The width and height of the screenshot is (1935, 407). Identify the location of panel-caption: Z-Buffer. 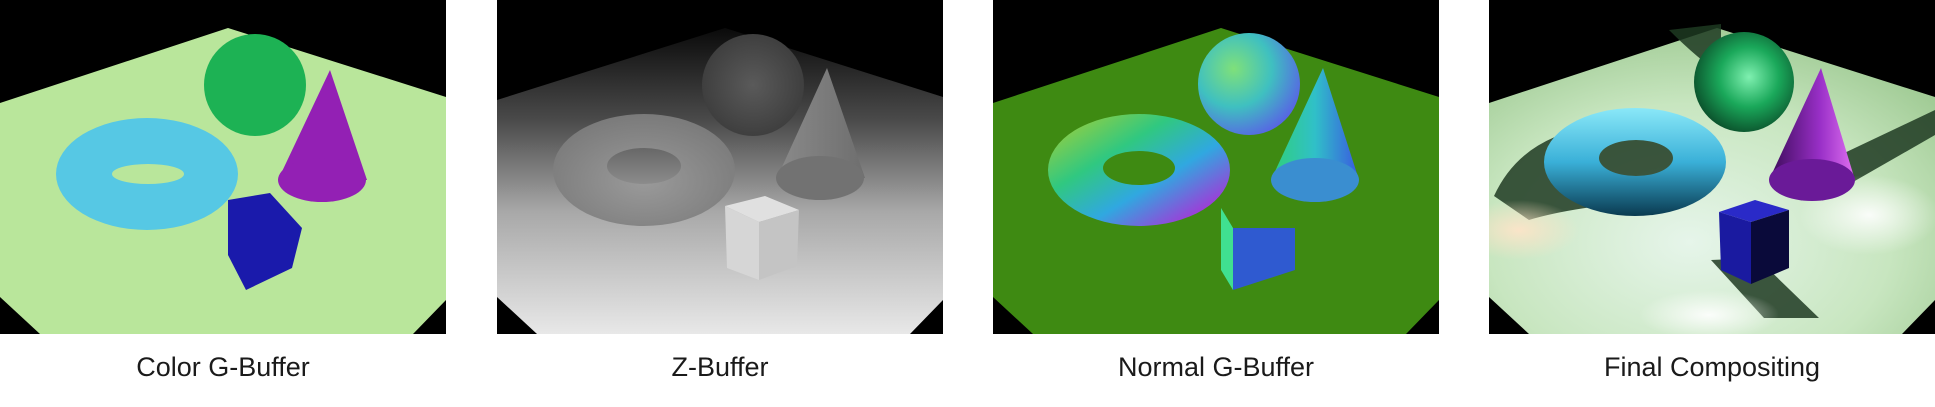
(720, 367).